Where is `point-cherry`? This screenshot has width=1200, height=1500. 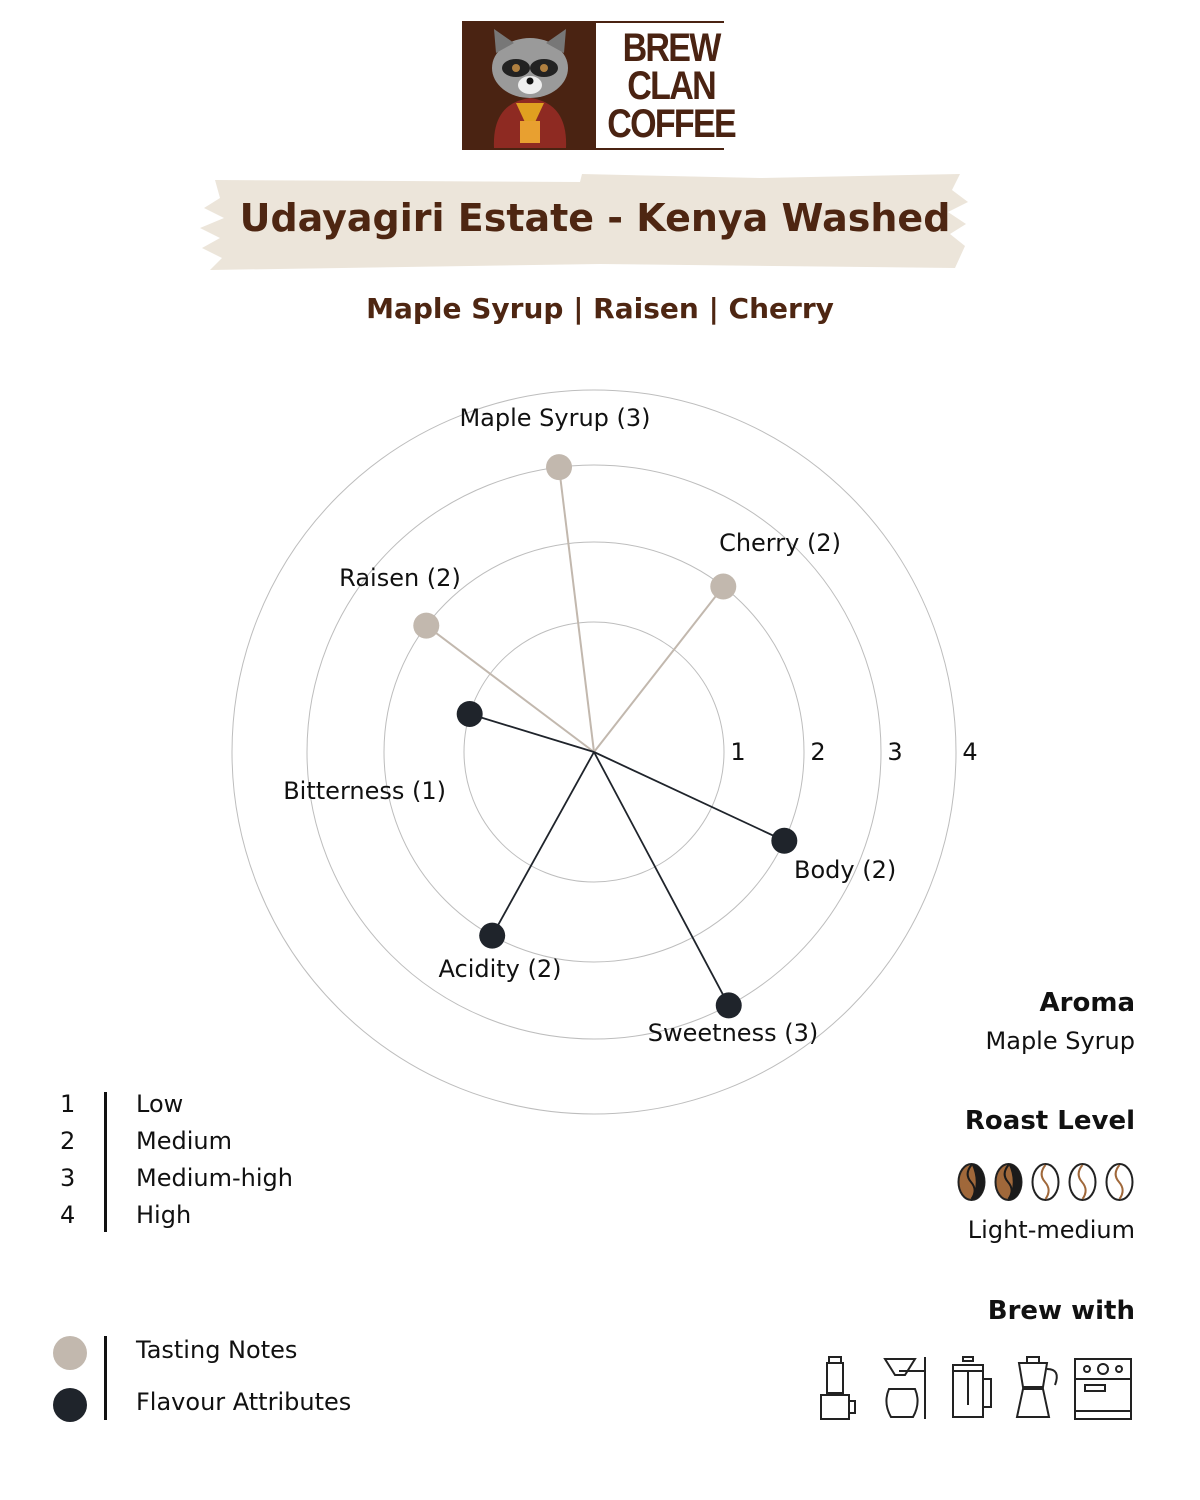
point-cherry is located at coordinates (723, 586).